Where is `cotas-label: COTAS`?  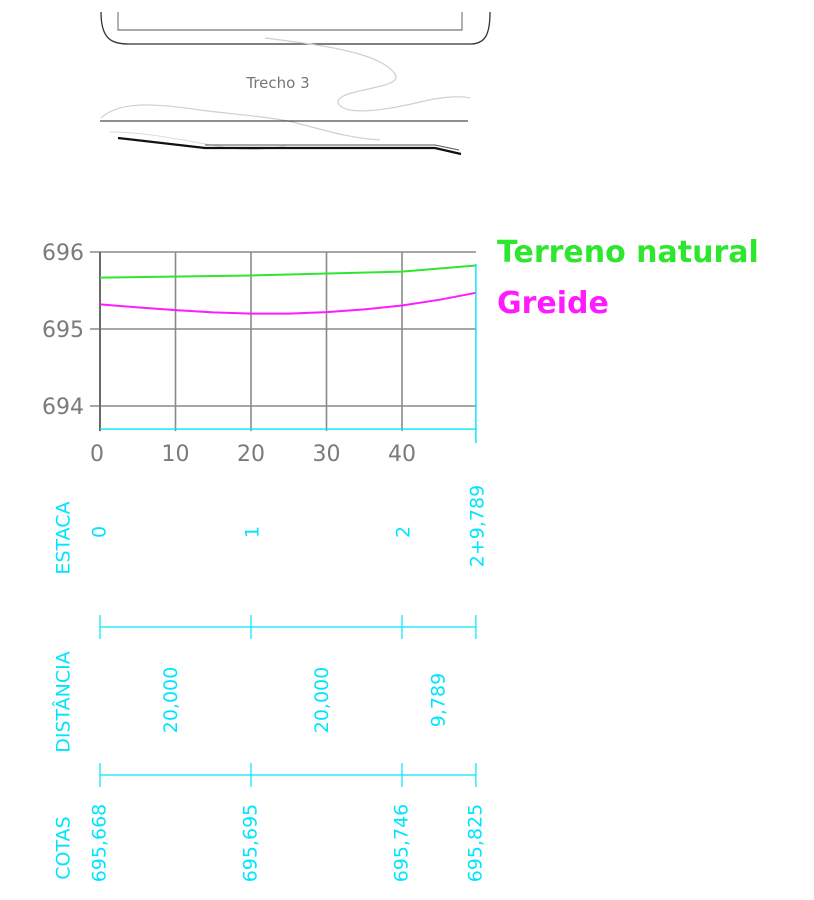 cotas-label: COTAS is located at coordinates (64, 847).